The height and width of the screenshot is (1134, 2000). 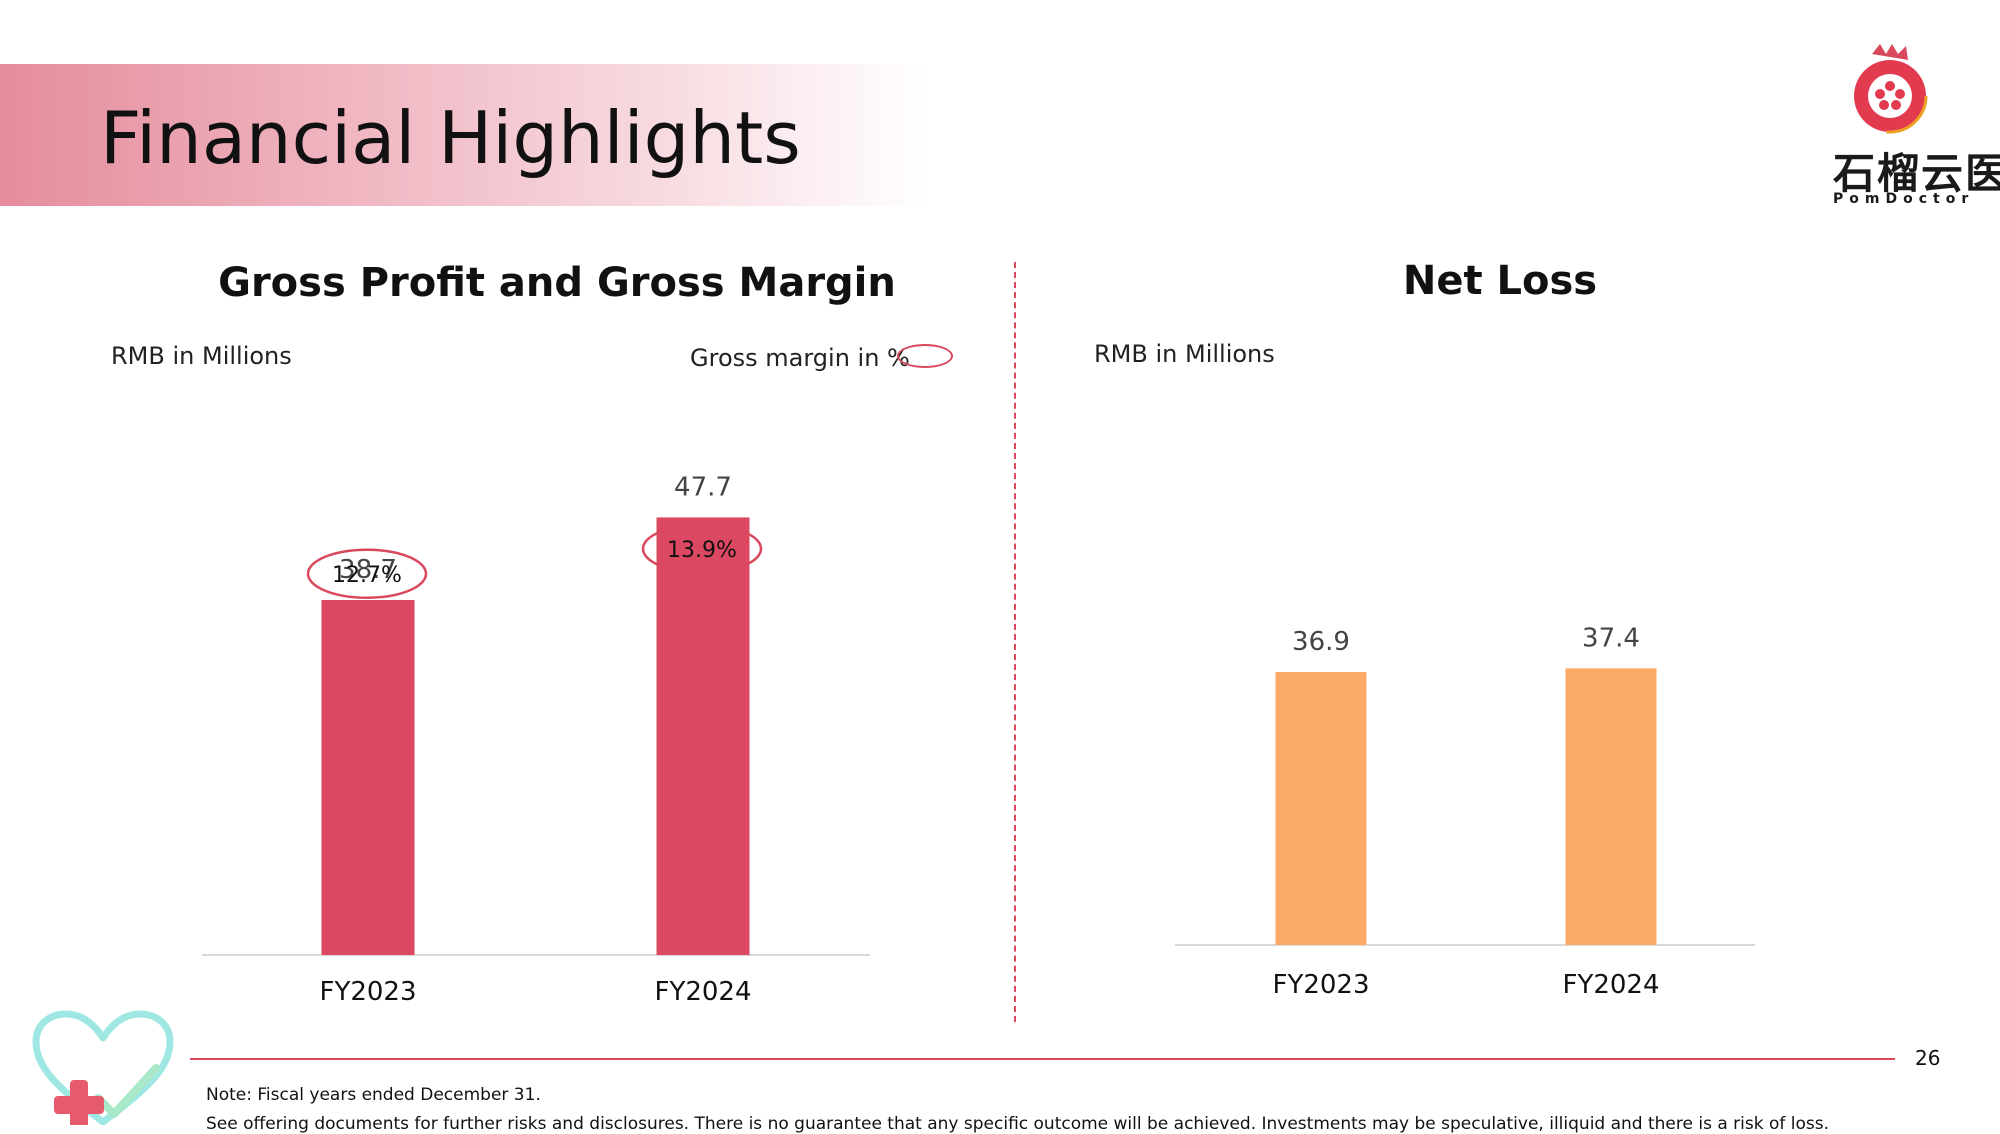 I want to click on pomdoctor-logo-icon, so click(x=1890, y=89).